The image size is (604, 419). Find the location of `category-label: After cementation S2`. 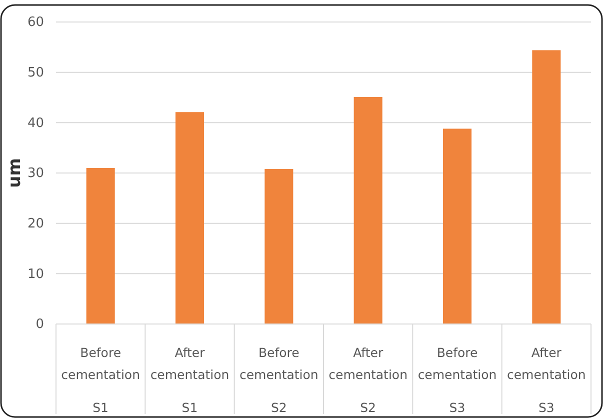

category-label: After cementation S2 is located at coordinates (368, 380).